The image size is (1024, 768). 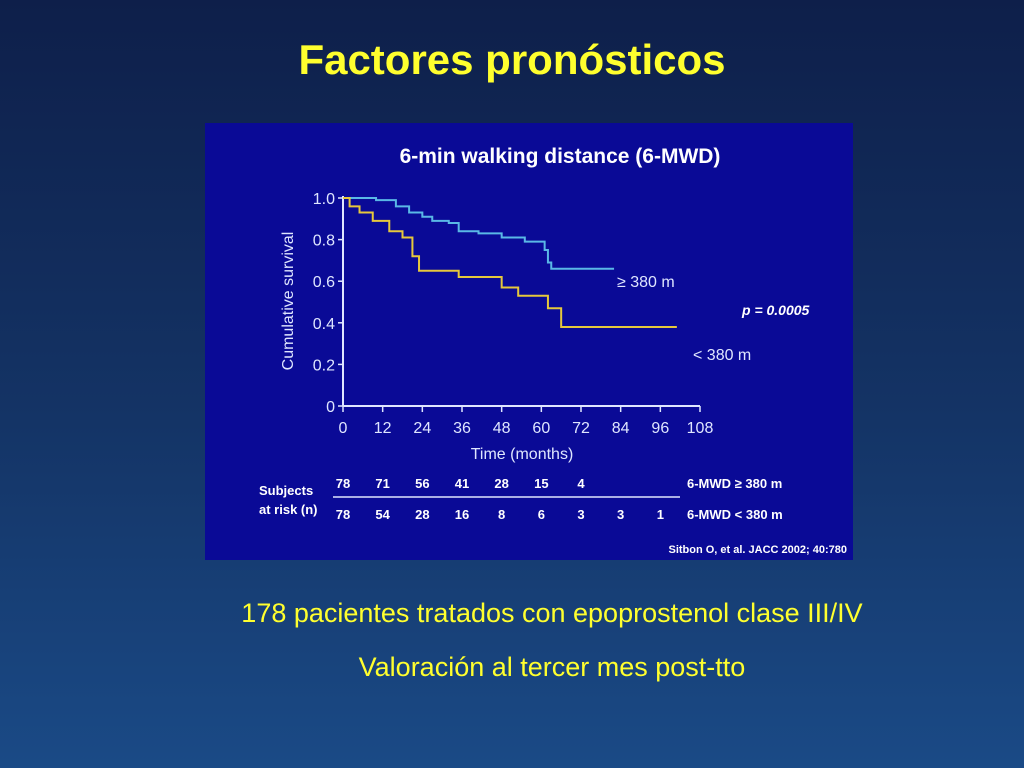 What do you see at coordinates (324, 365) in the screenshot?
I see `y-tick-label: 0.2` at bounding box center [324, 365].